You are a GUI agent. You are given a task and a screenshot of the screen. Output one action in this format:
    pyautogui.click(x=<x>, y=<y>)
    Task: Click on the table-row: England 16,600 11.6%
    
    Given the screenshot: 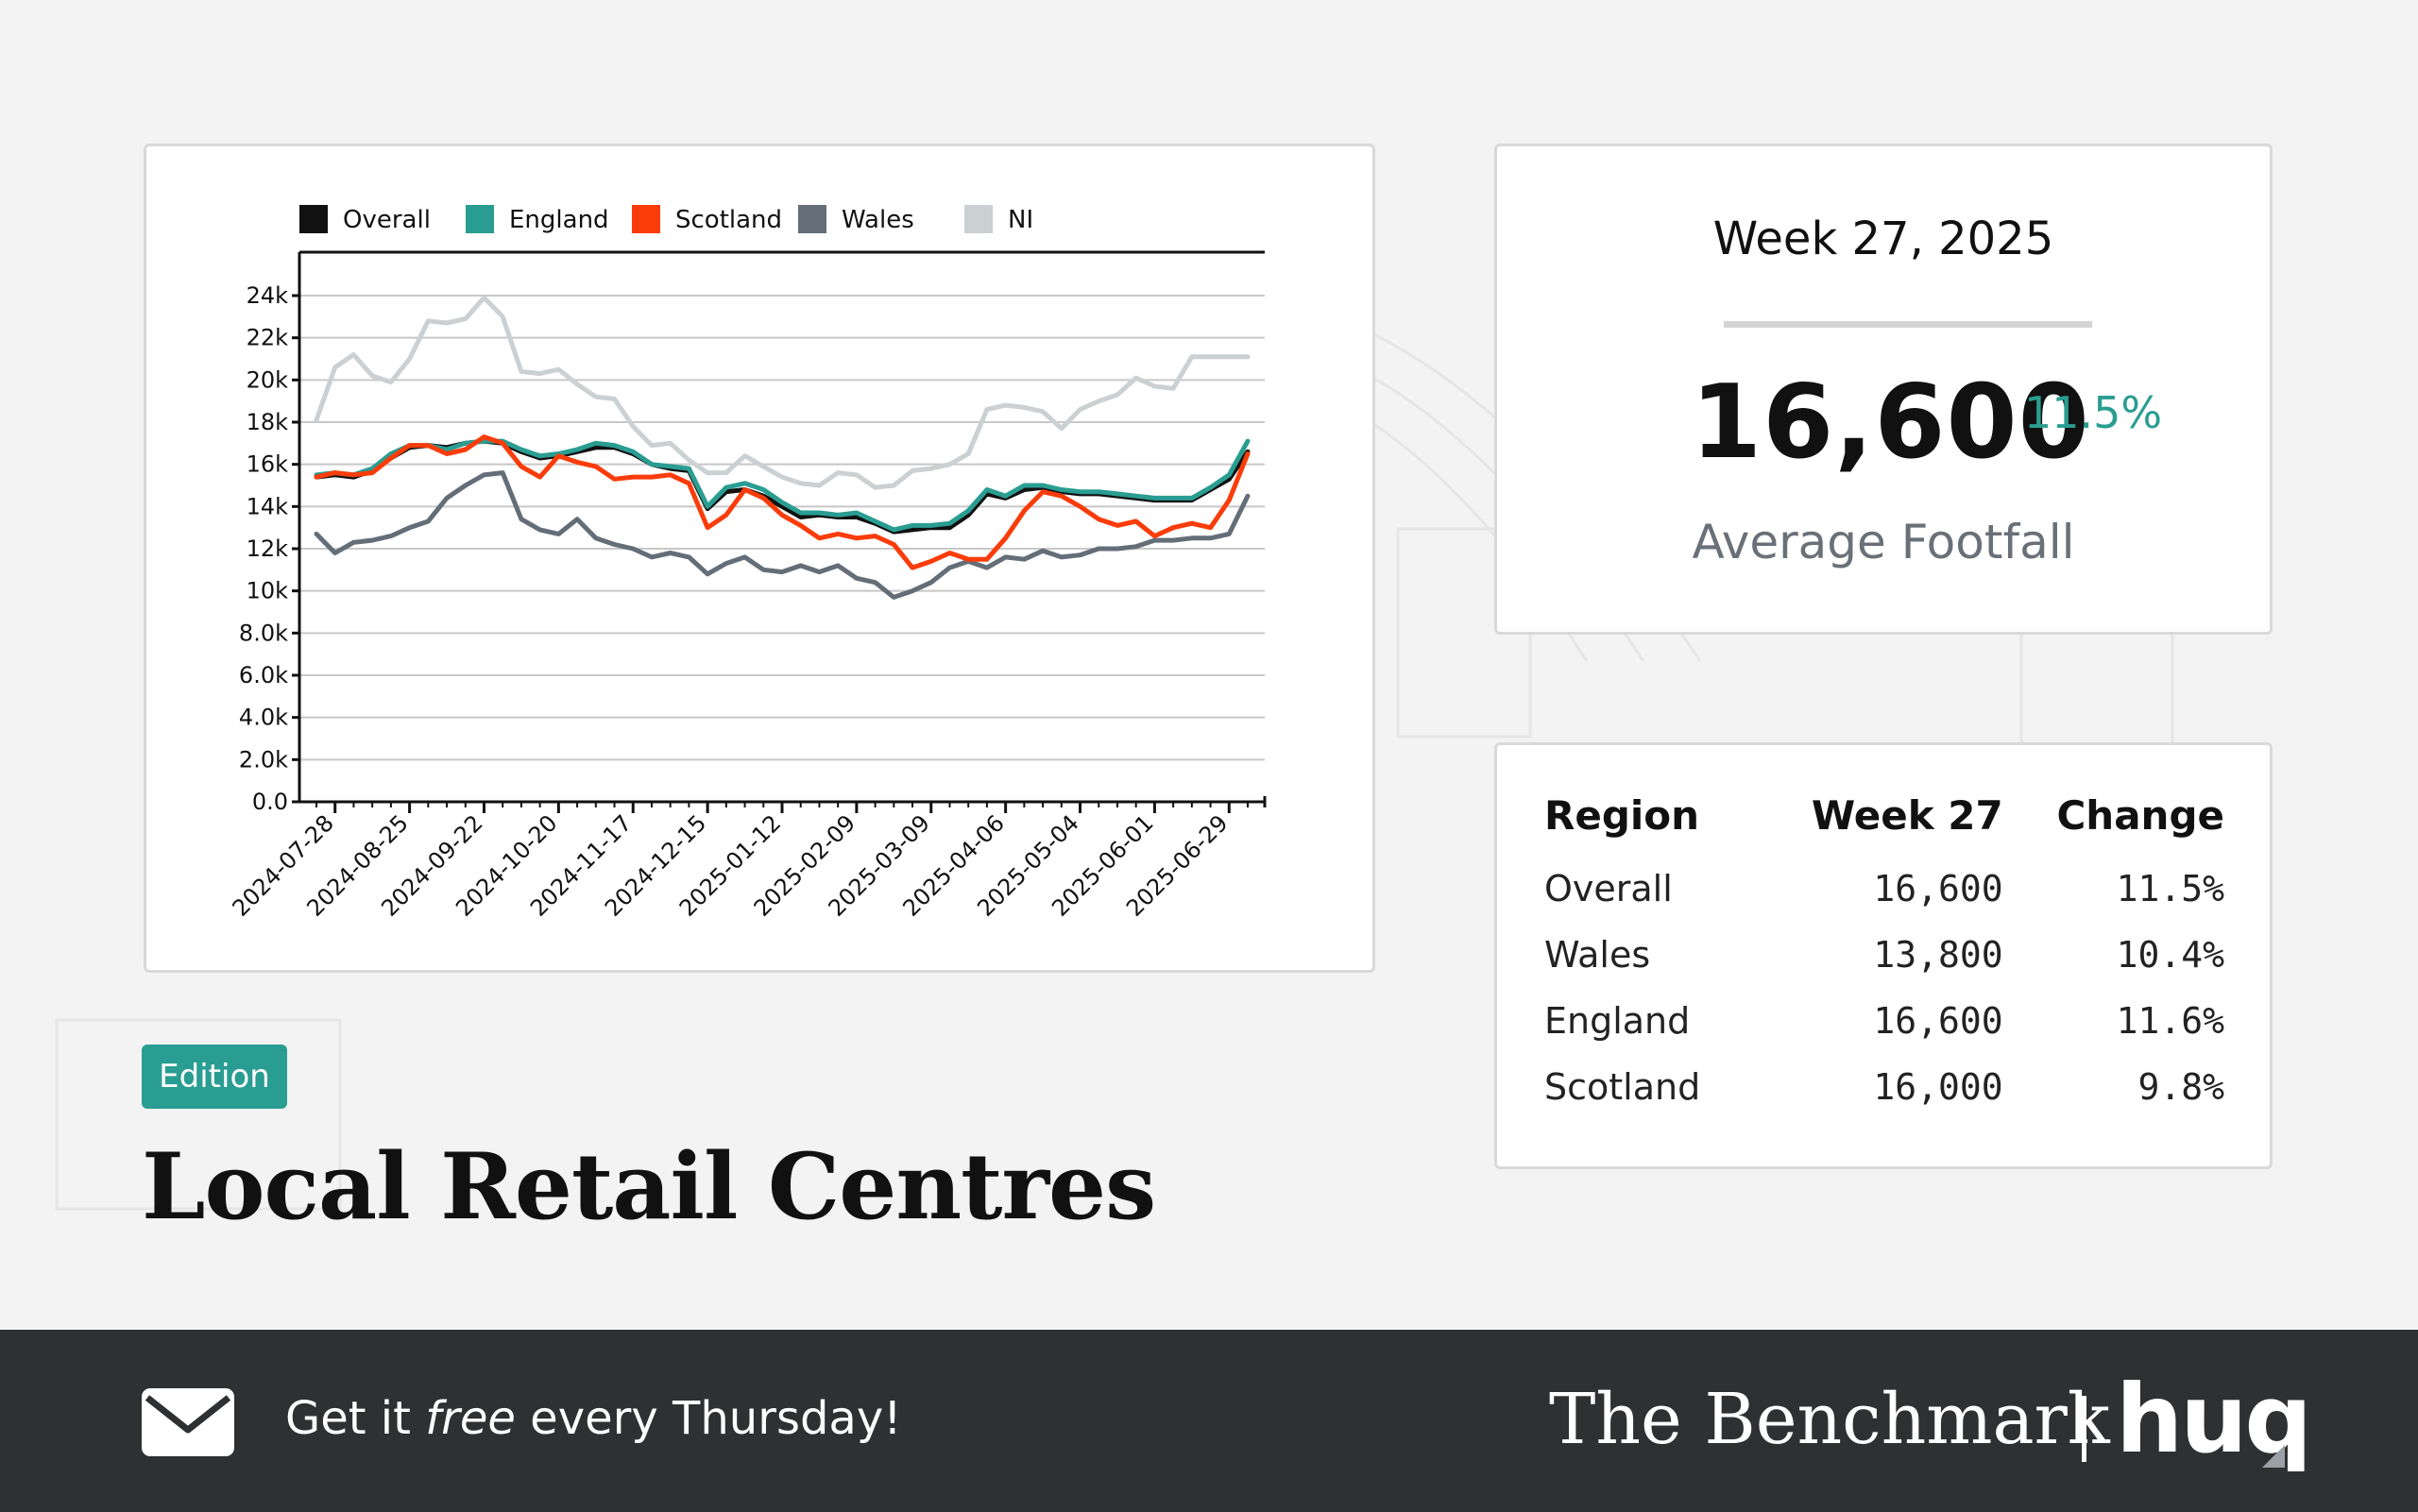 What is the action you would take?
    pyautogui.click(x=1884, y=1021)
    